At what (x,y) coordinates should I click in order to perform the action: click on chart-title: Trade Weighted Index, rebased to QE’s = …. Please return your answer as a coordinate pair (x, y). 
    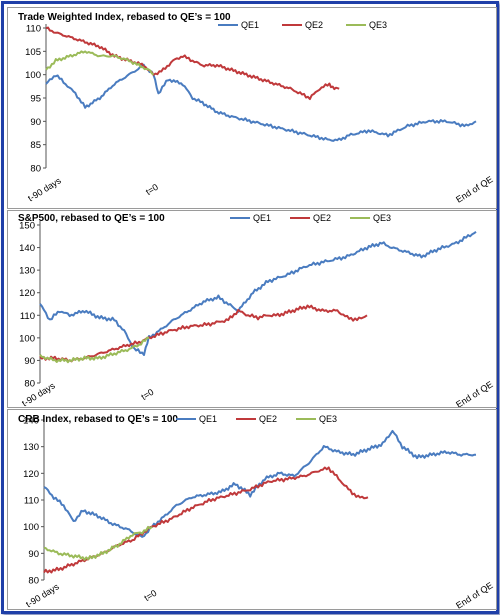
    Looking at the image, I should click on (124, 17).